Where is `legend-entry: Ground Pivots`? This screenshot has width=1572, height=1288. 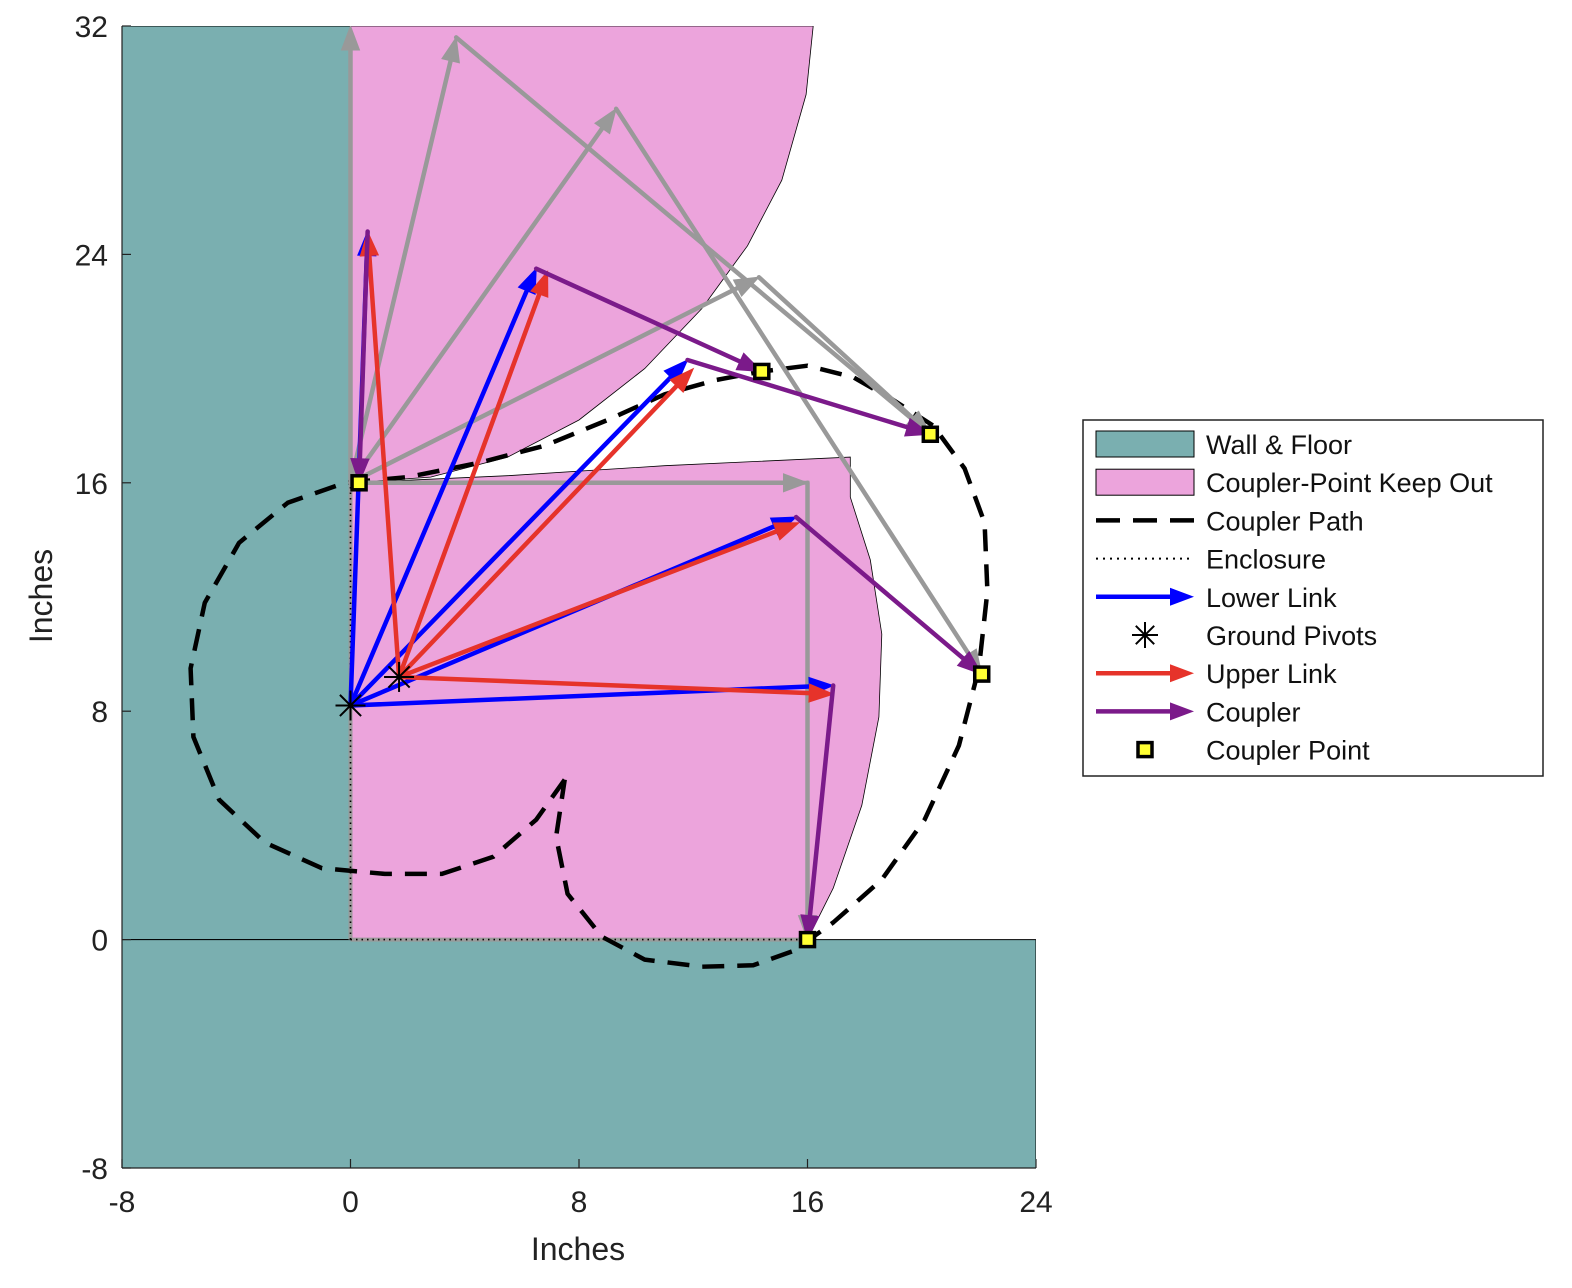 legend-entry: Ground Pivots is located at coordinates (1254, 636).